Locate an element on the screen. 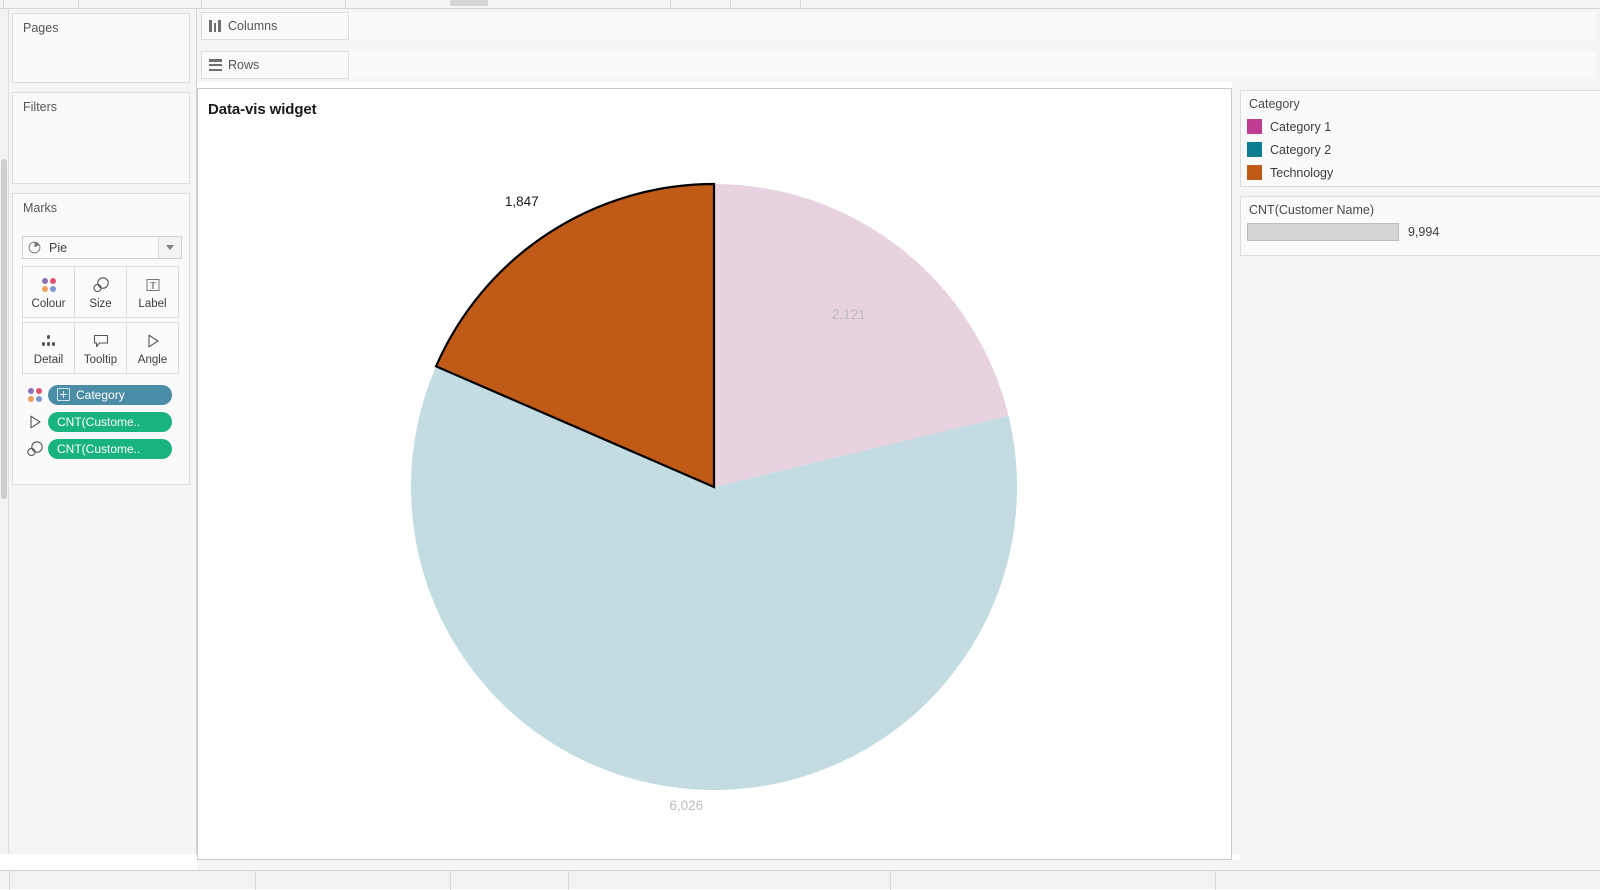 The image size is (1600, 890). legend-item-category-1: Category 1 is located at coordinates (1420, 126).